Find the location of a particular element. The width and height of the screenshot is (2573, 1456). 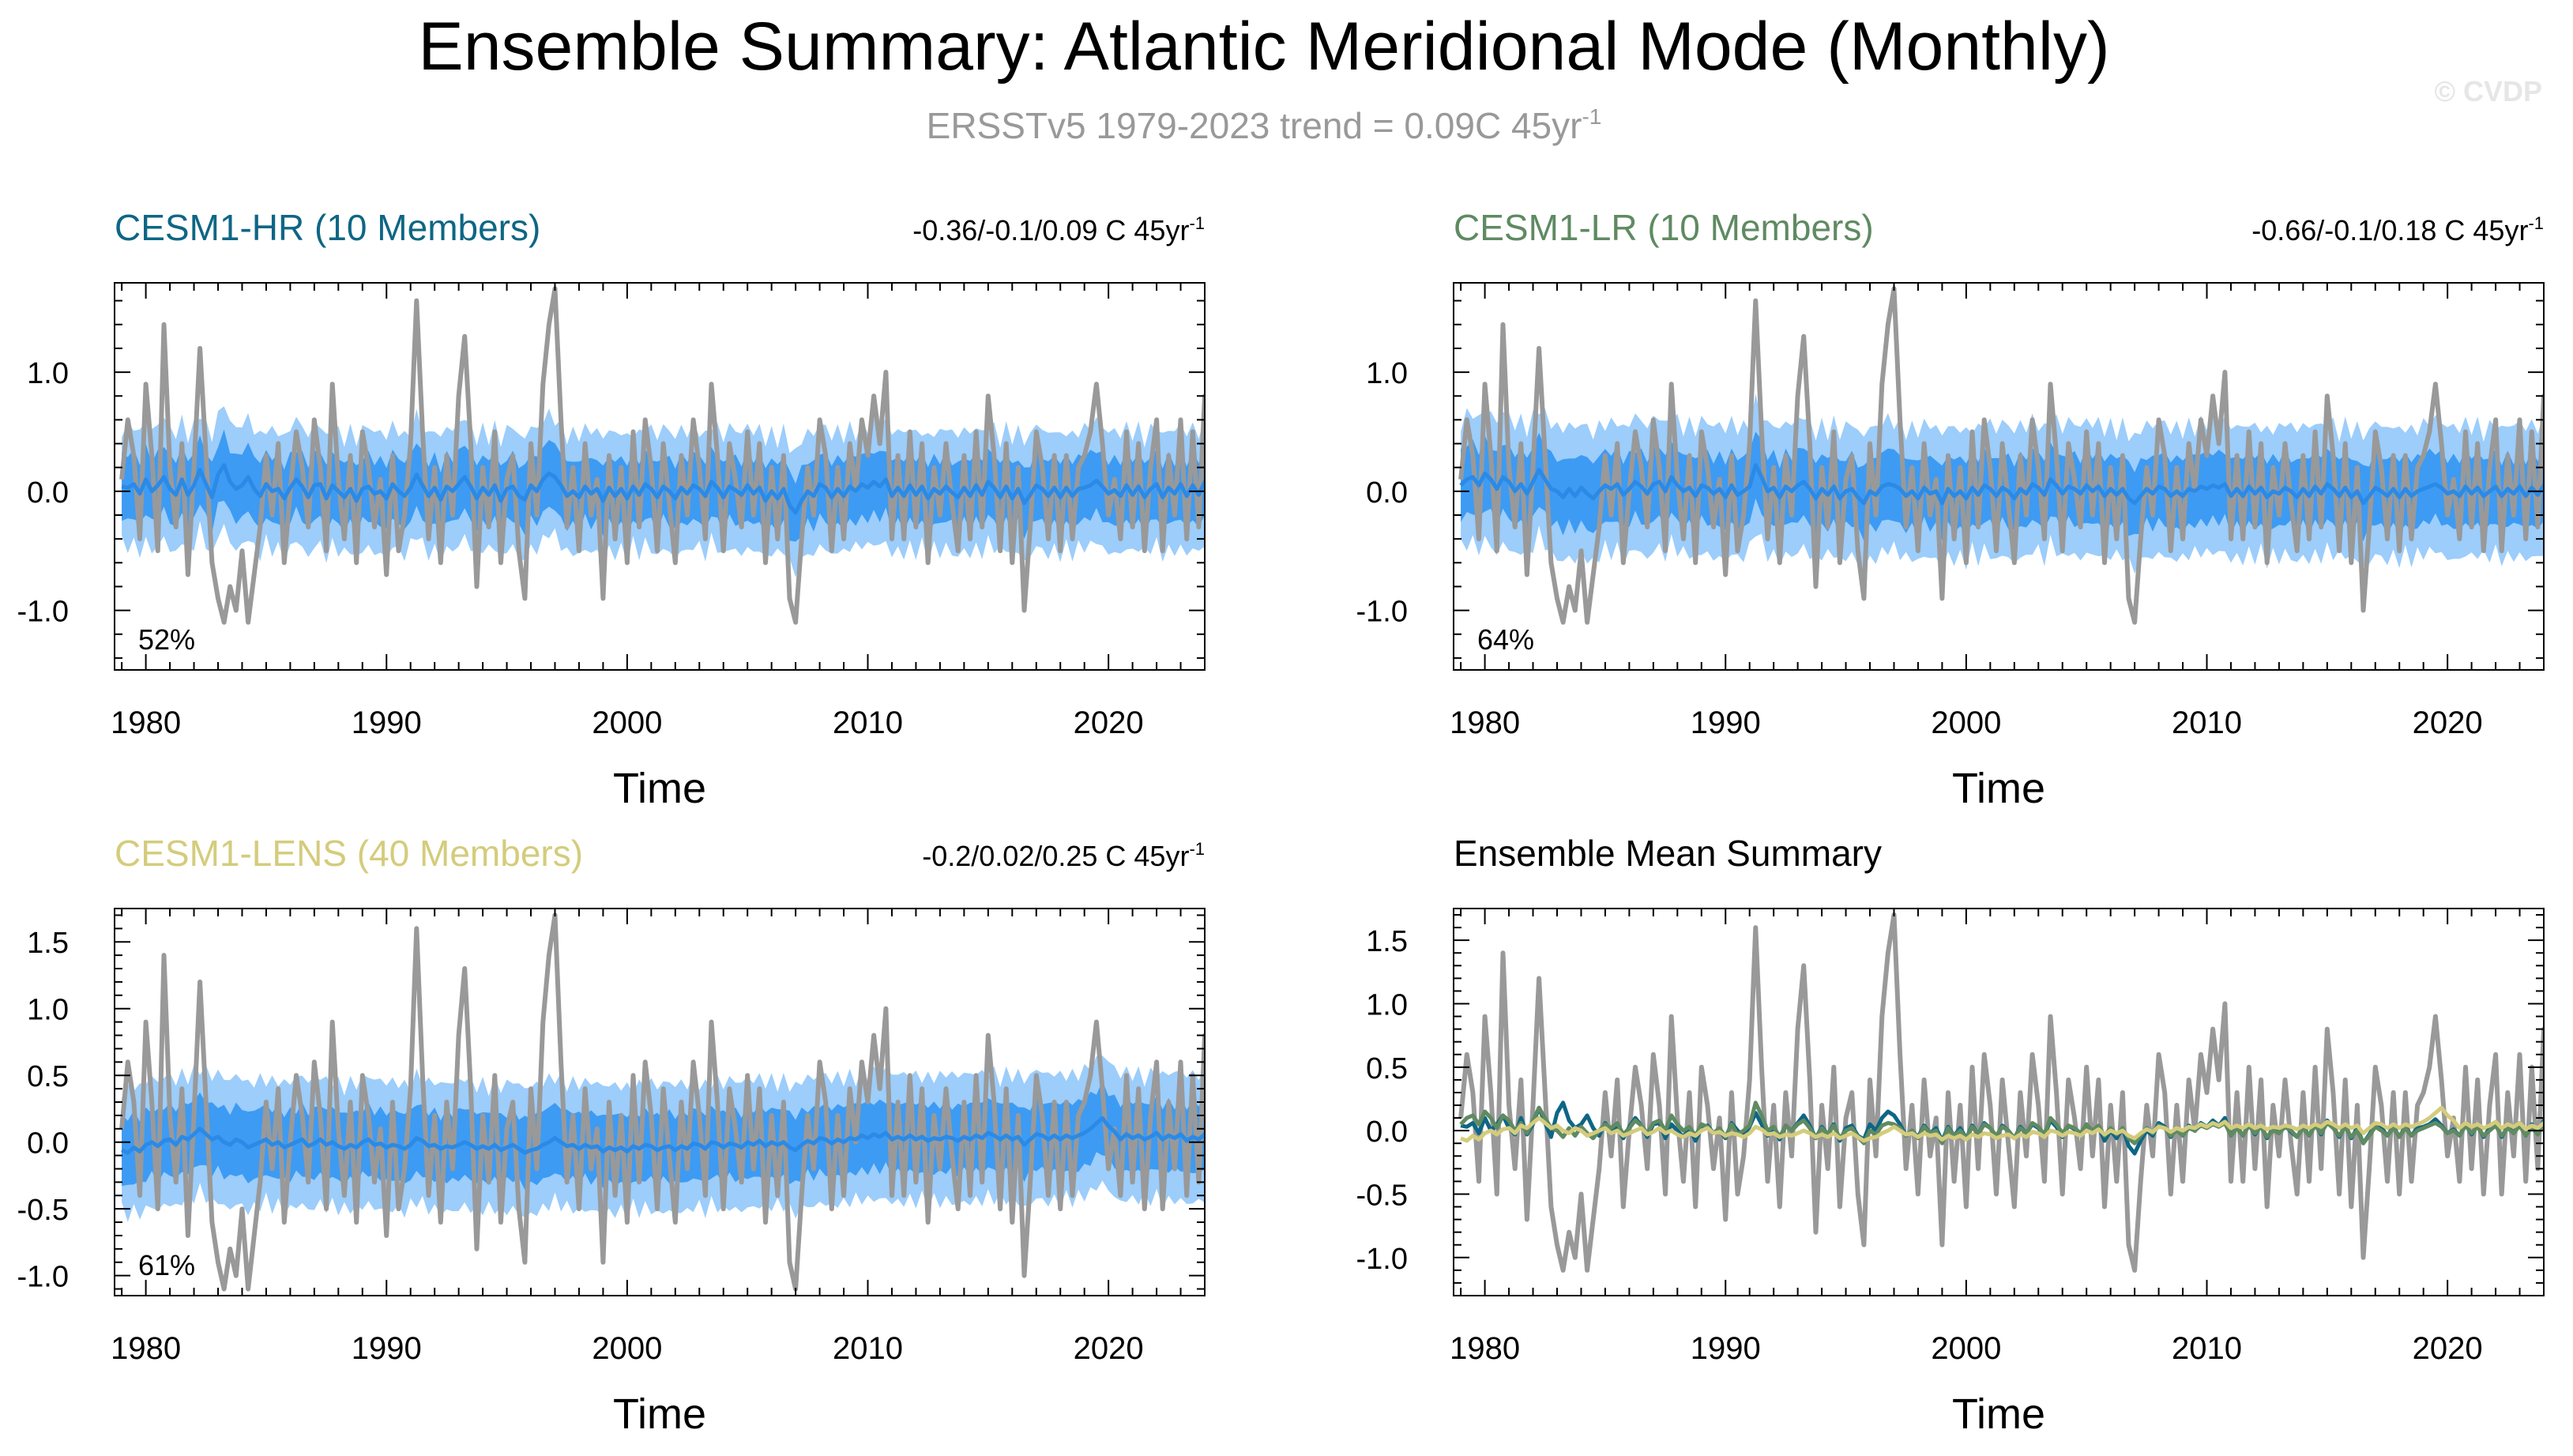

watermark: © CVDP is located at coordinates (2488, 91).